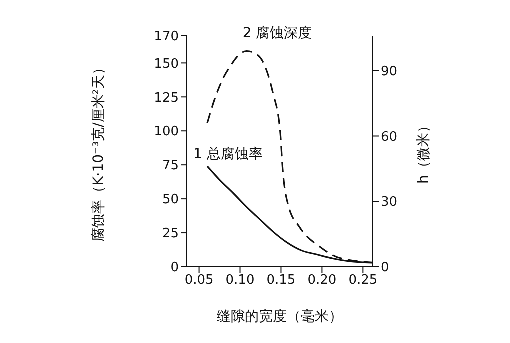 This screenshot has height=343, width=510. I want to click on x-axis-title: 缝隙的宽度（毫米）, so click(280, 317).